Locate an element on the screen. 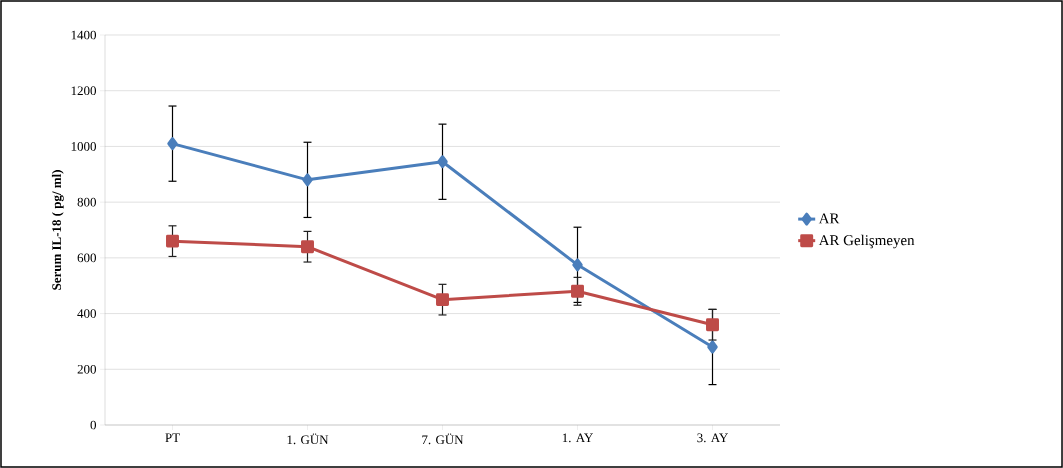 The height and width of the screenshot is (468, 1063). x-tick-label: 7. GÜN is located at coordinates (443, 439).